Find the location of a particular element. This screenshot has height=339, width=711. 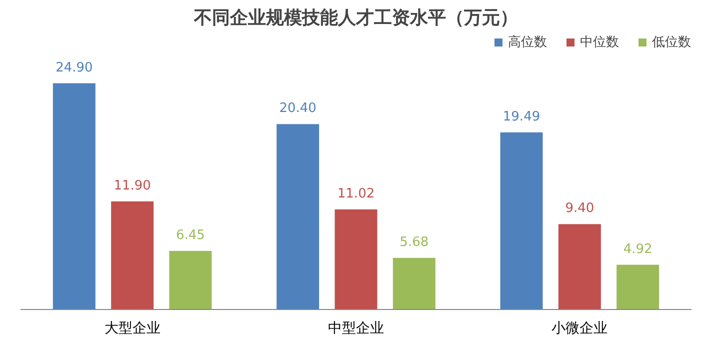

data-label: 11.90 is located at coordinates (132, 186).